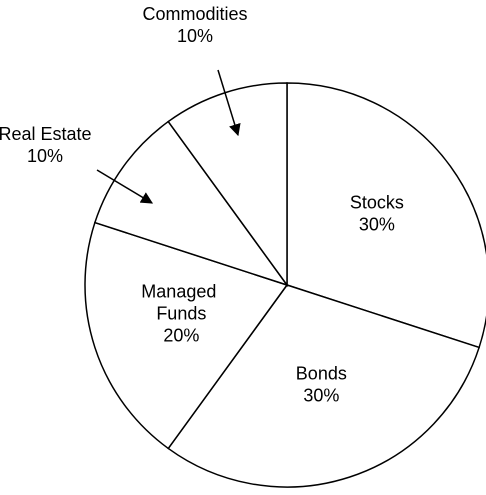 The image size is (486, 495). What do you see at coordinates (181, 302) in the screenshot?
I see `slice-label: Managed Funds` at bounding box center [181, 302].